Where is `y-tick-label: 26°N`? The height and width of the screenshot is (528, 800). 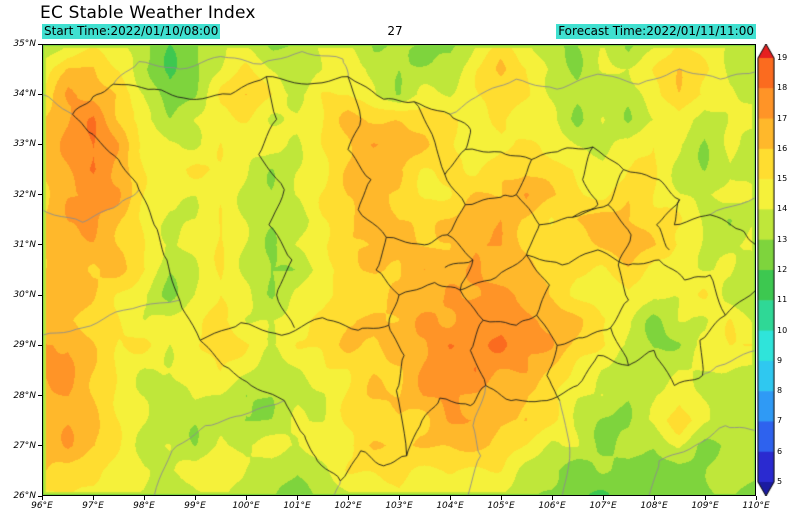 y-tick-label: 26°N is located at coordinates (24, 496).